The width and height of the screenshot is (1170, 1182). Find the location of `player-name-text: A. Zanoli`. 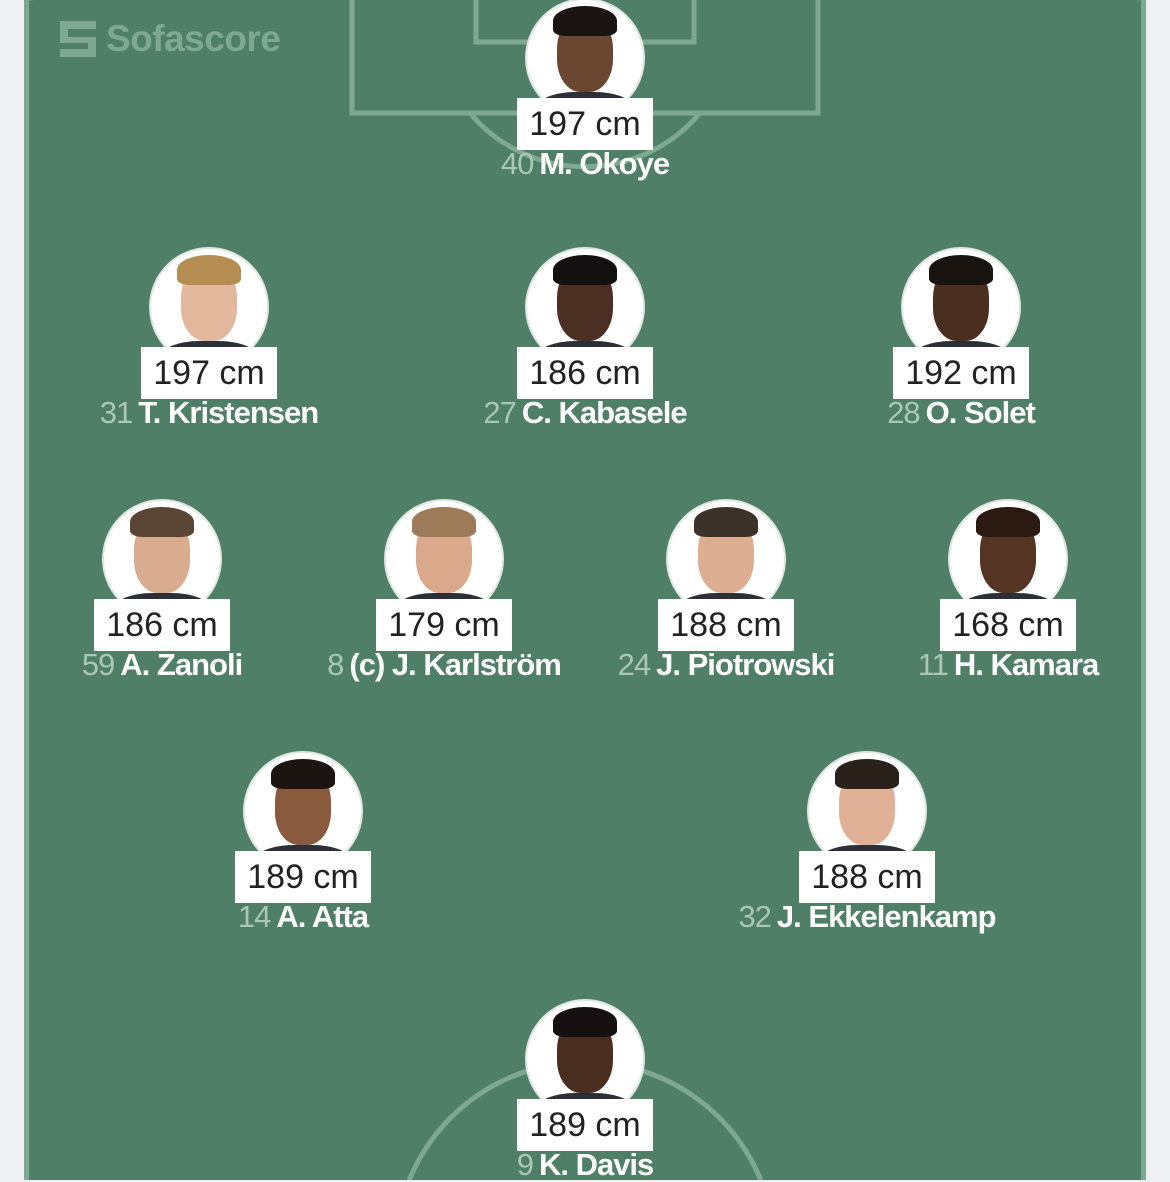

player-name-text: A. Zanoli is located at coordinates (181, 664).